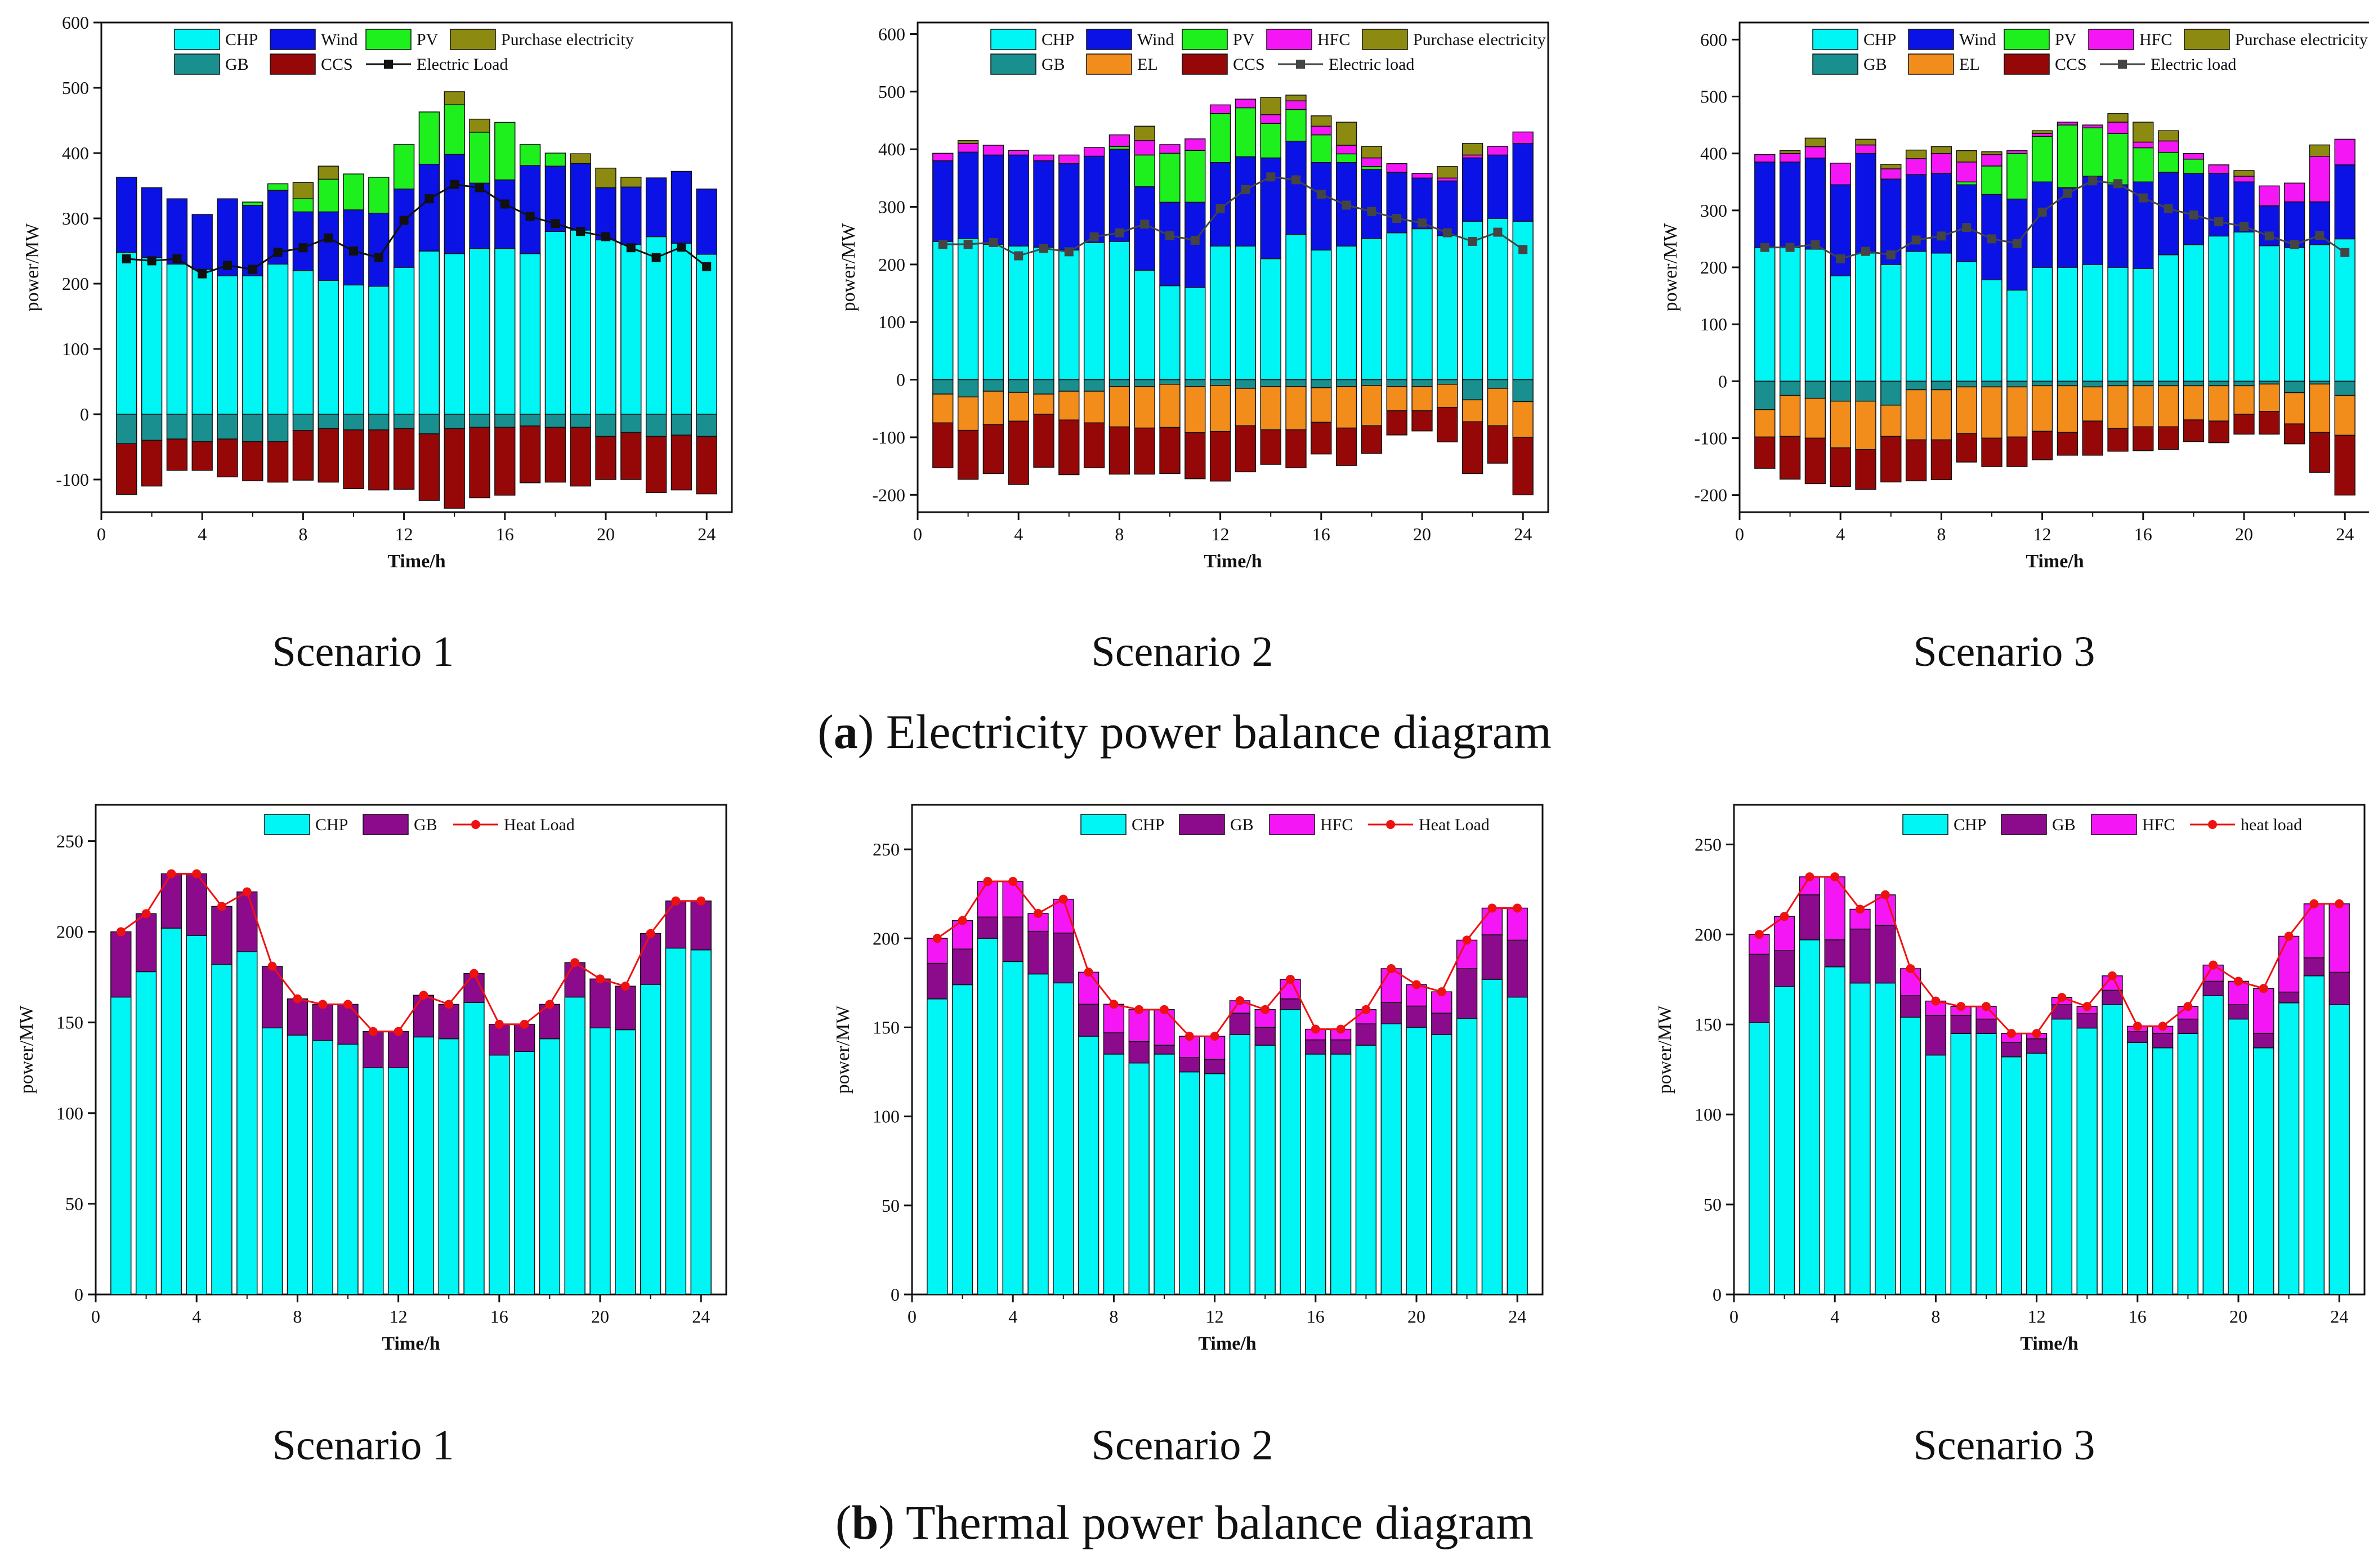  Describe the element at coordinates (1925, 824) in the screenshot. I see `legend-swatch-chp` at that location.